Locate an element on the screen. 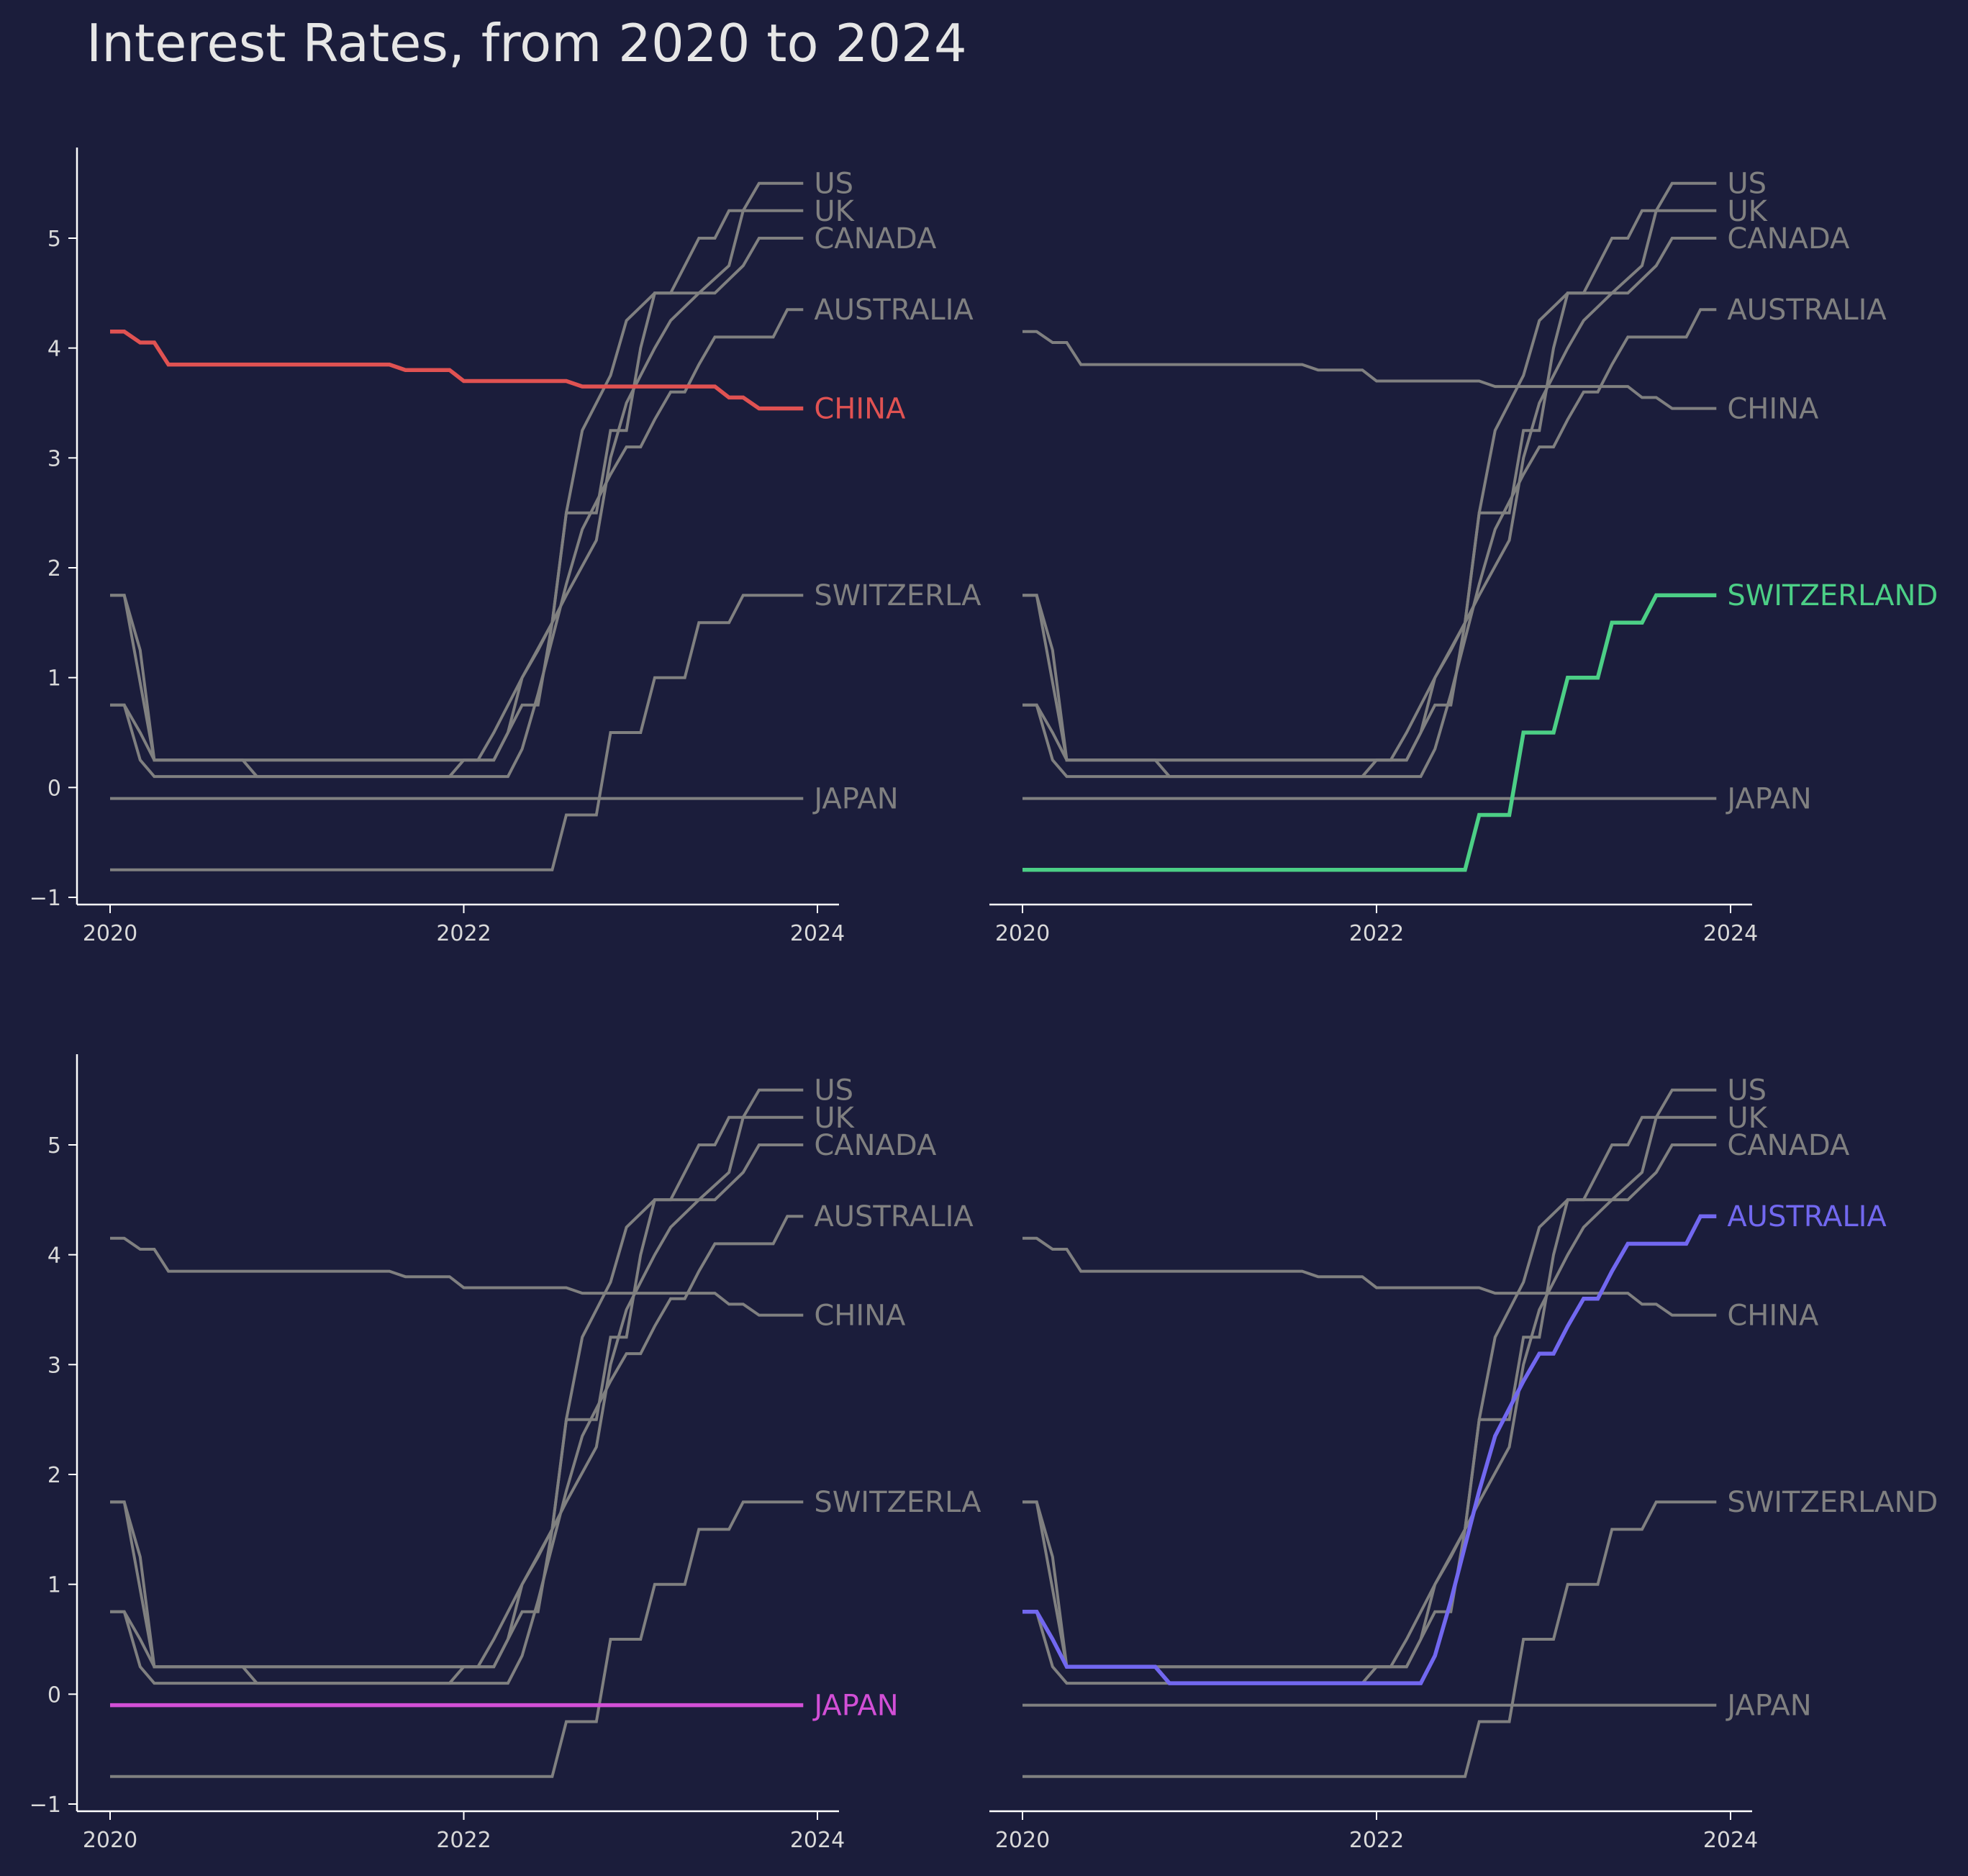  chart-title: Interest Rates, from 2020 to 2024 is located at coordinates (526, 43).